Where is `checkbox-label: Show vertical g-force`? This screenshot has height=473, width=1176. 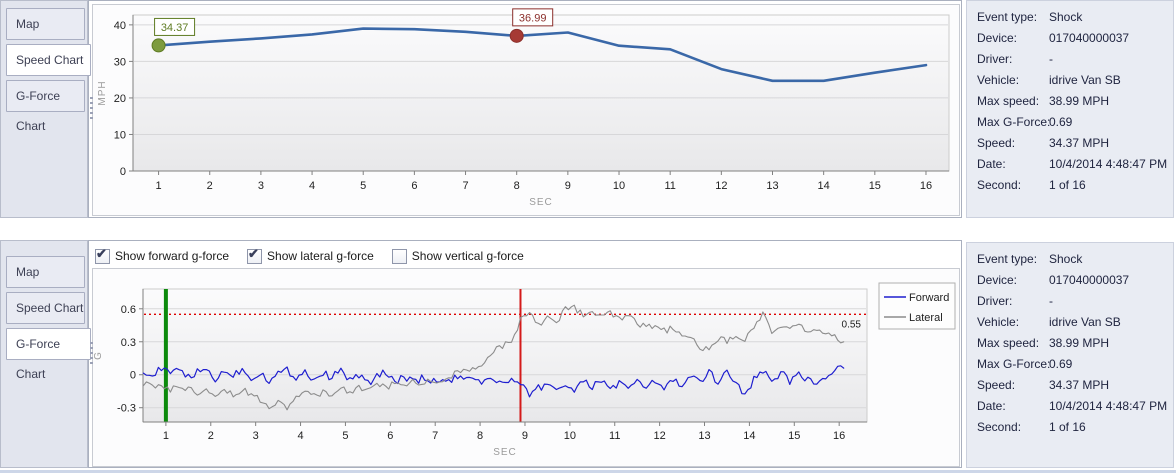
checkbox-label: Show vertical g-force is located at coordinates (467, 256).